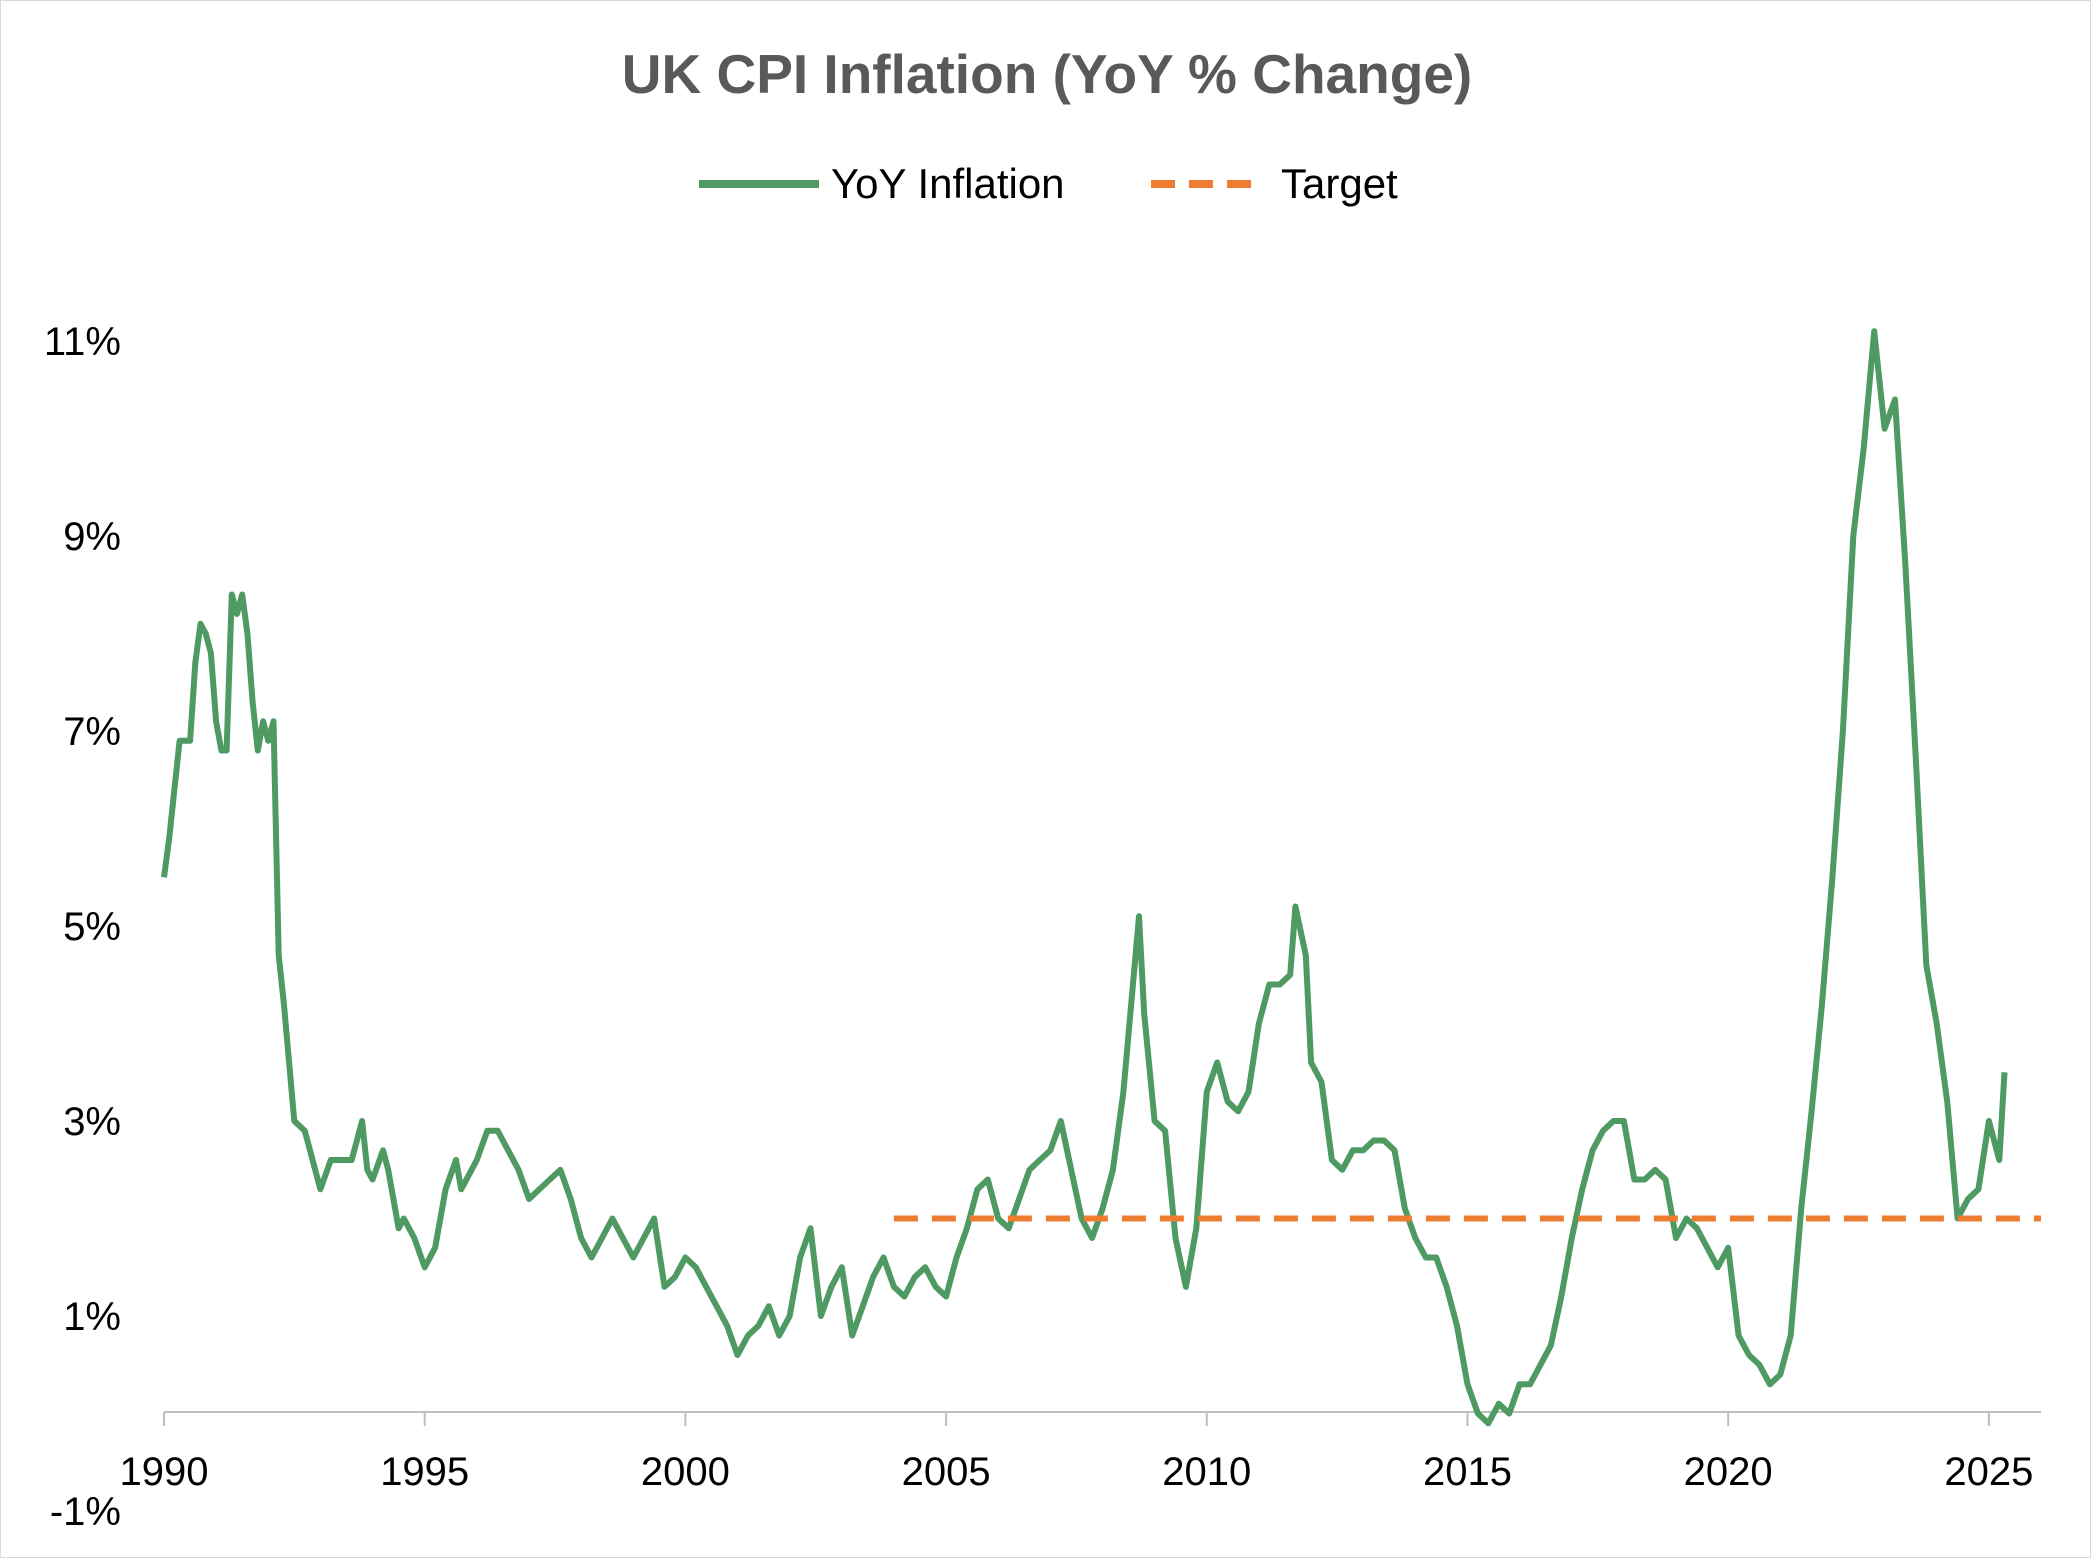  Describe the element at coordinates (1206, 1472) in the screenshot. I see `x-tick-label: 2010` at that location.